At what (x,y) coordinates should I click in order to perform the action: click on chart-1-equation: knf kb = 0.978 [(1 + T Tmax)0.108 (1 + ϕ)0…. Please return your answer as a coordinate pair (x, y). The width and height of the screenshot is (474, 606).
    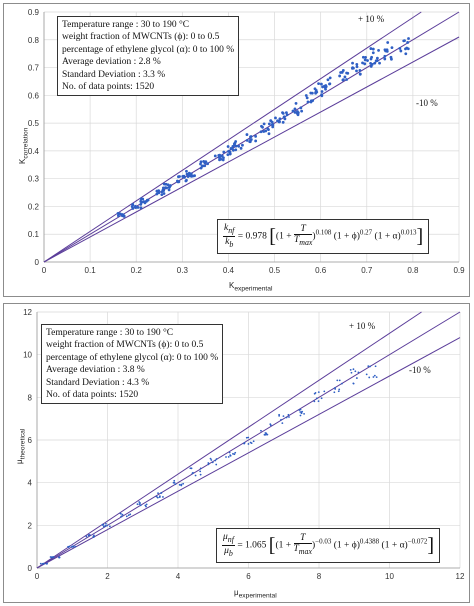
    Looking at the image, I should click on (323, 236).